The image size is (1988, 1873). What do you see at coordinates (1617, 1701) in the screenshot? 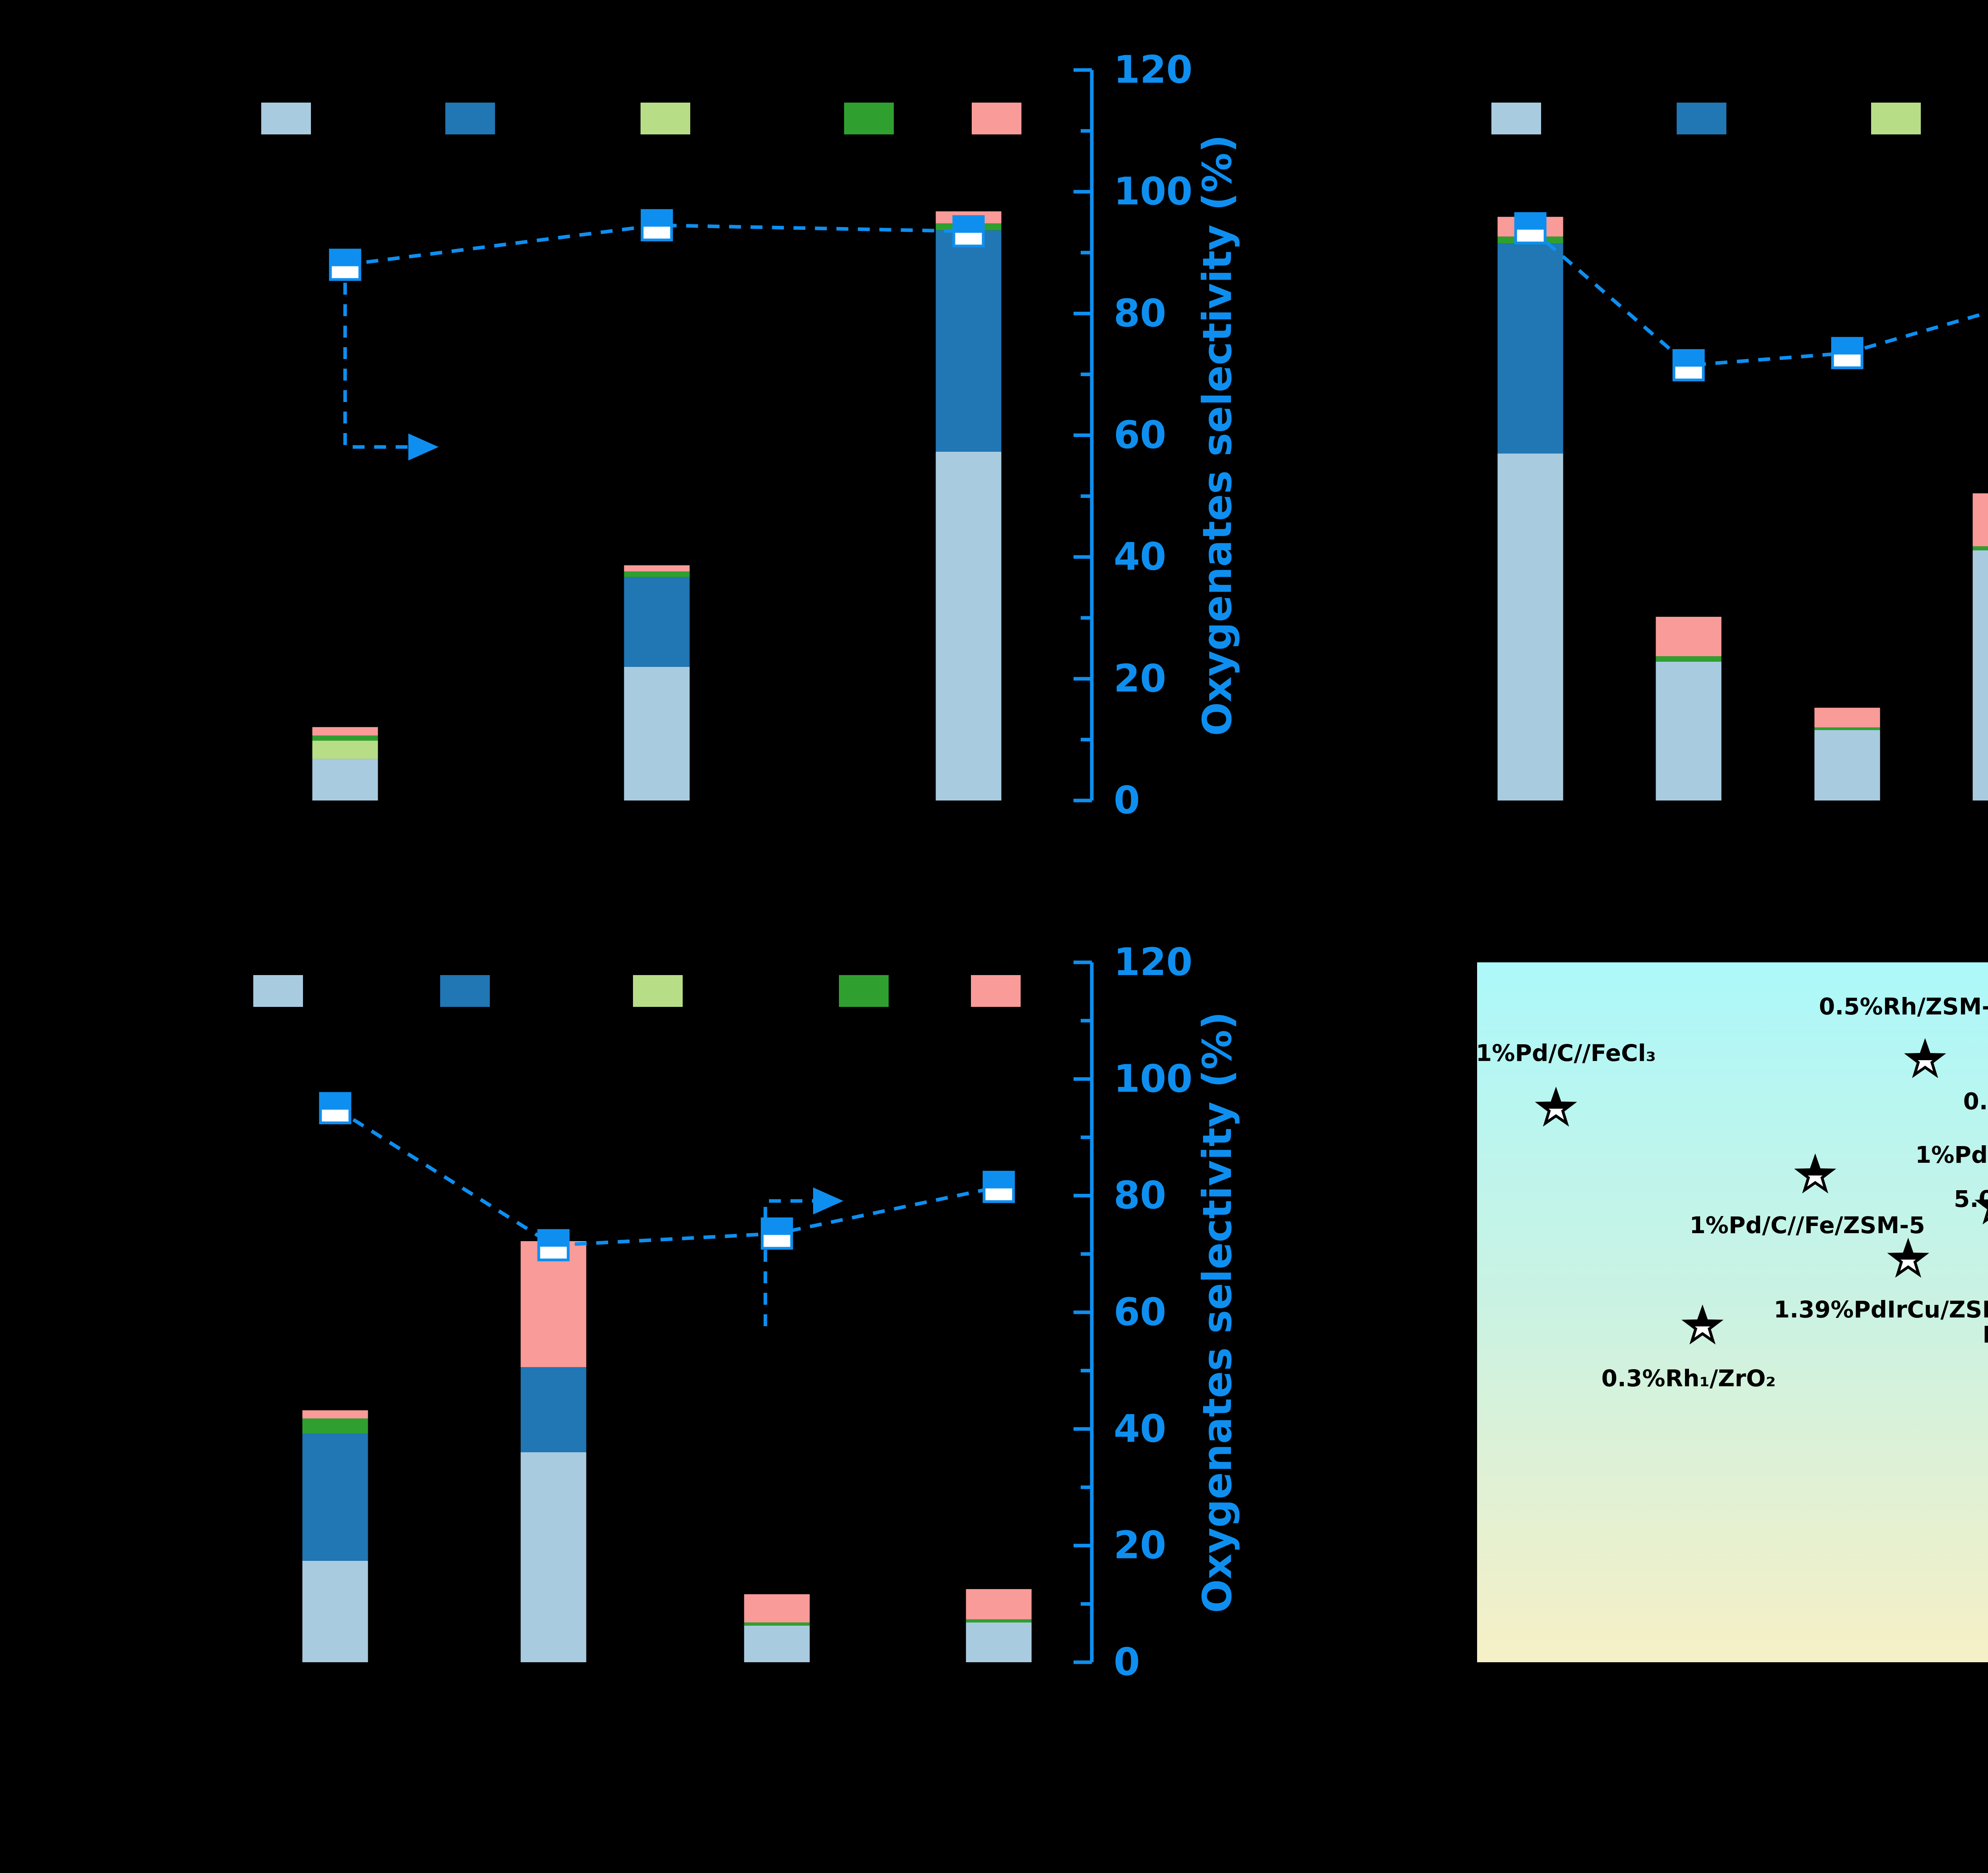
I see `x-axis-tick-label: 75` at bounding box center [1617, 1701].